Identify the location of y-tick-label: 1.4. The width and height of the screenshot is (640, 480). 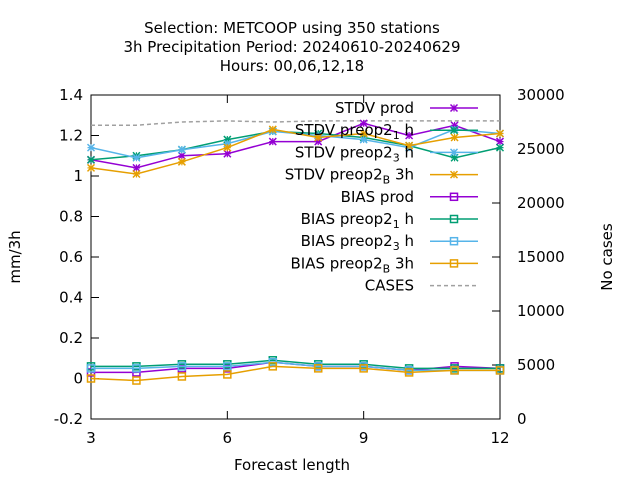
(71, 95).